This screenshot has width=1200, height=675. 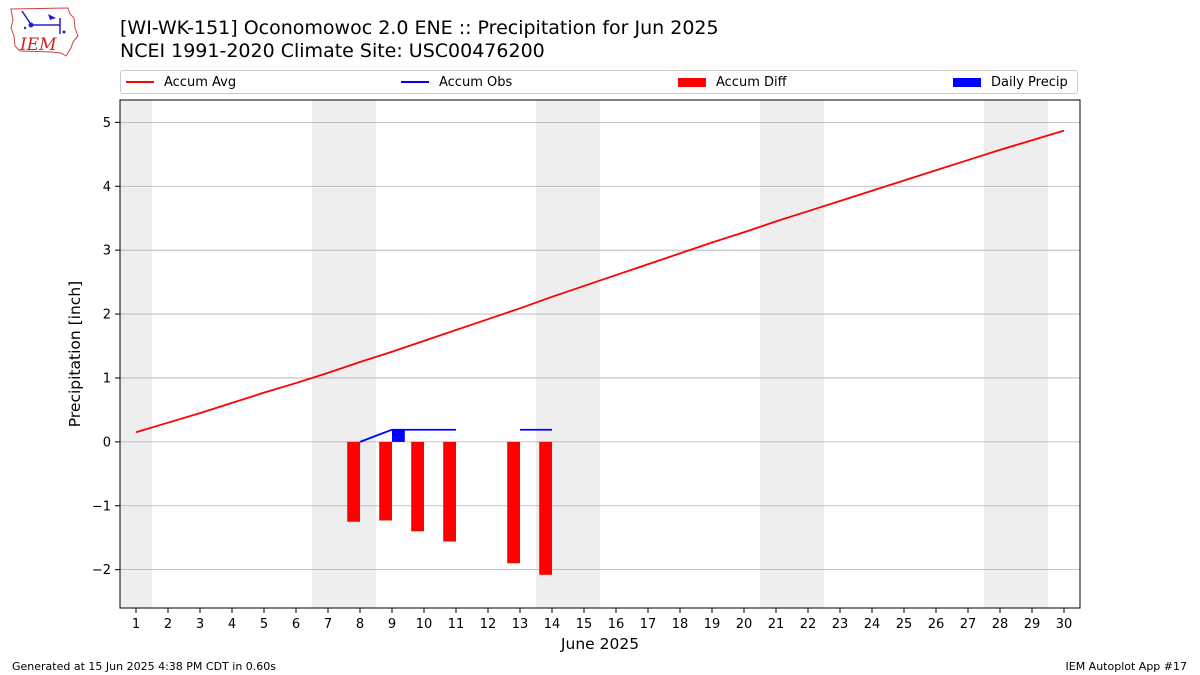 I want to click on x-tick-label: 15, so click(x=584, y=624).